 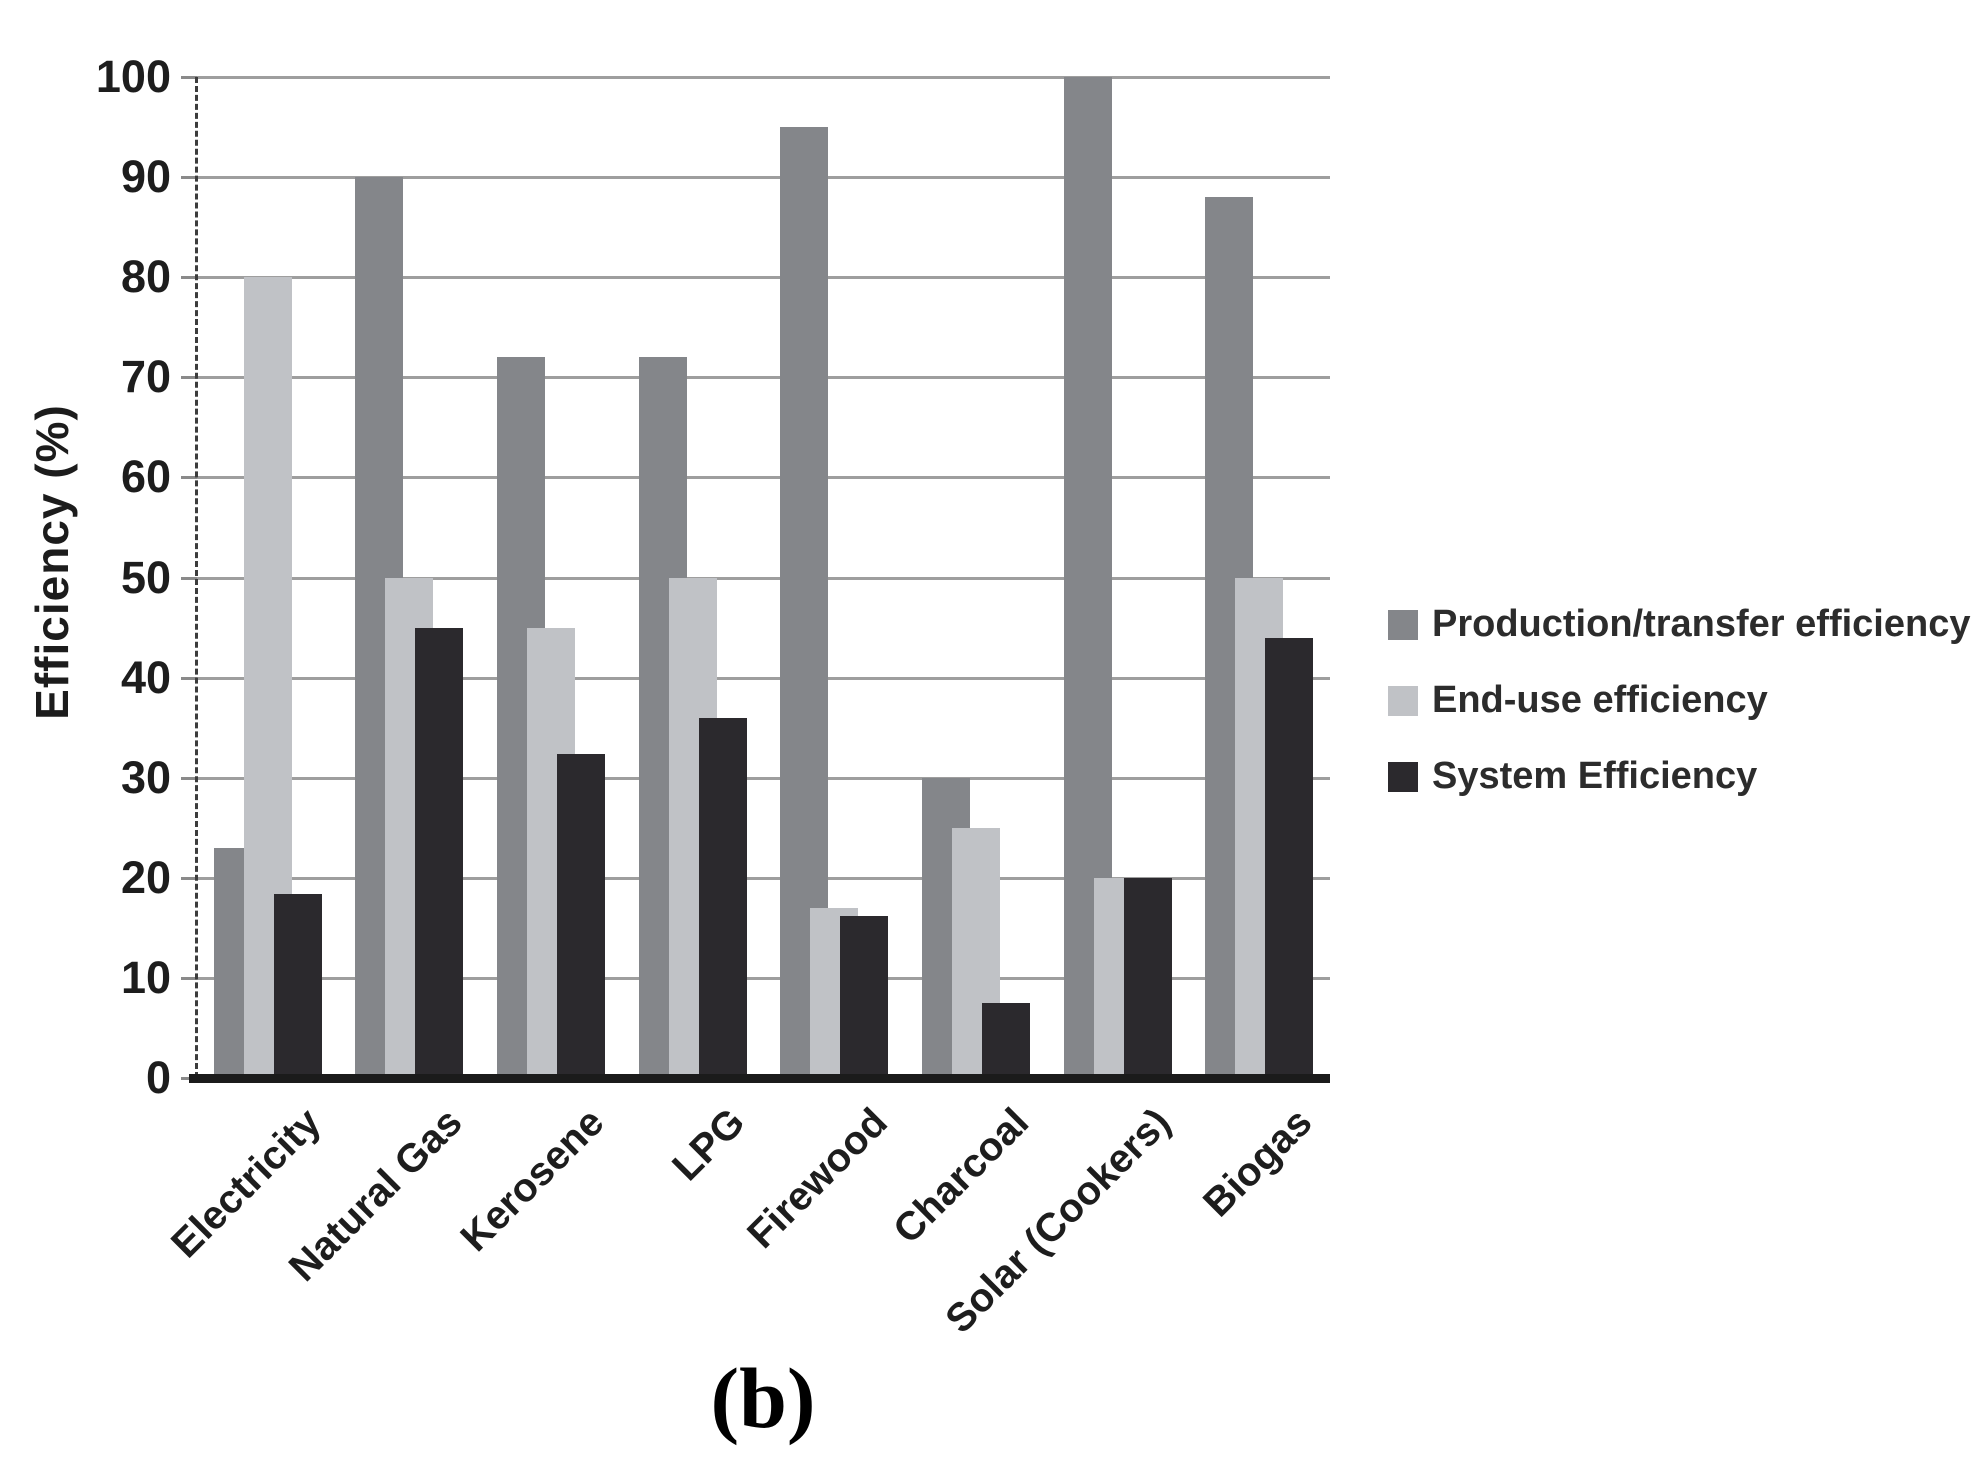 I want to click on bar-kerosene-s2, so click(x=581, y=915).